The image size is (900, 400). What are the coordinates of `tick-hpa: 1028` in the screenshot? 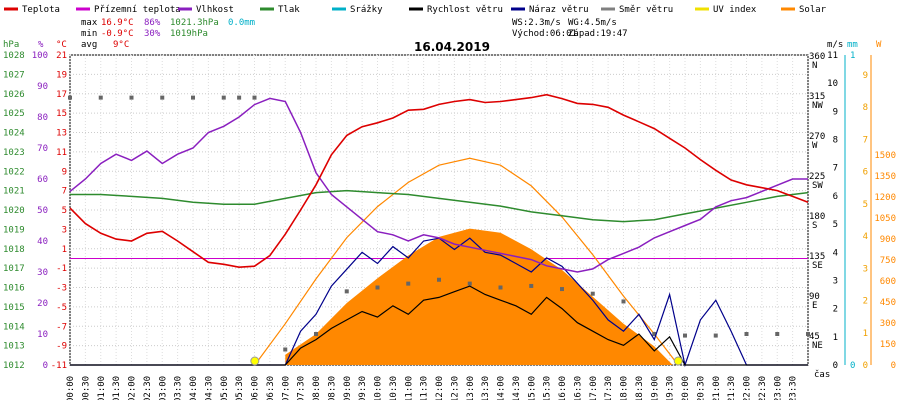 It's located at (14, 56).